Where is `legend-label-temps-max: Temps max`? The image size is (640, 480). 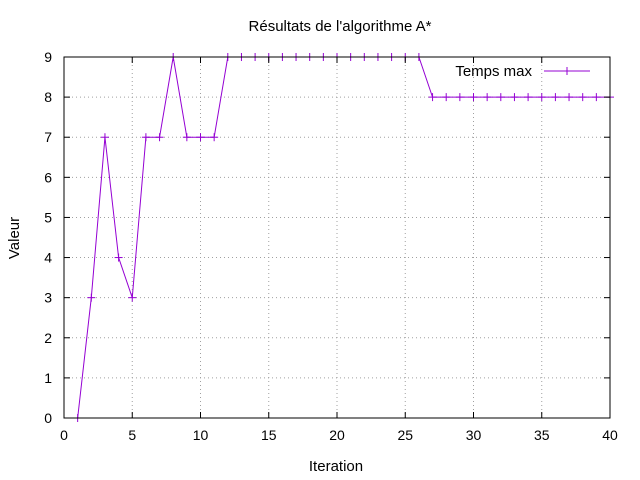 legend-label-temps-max: Temps max is located at coordinates (493, 71).